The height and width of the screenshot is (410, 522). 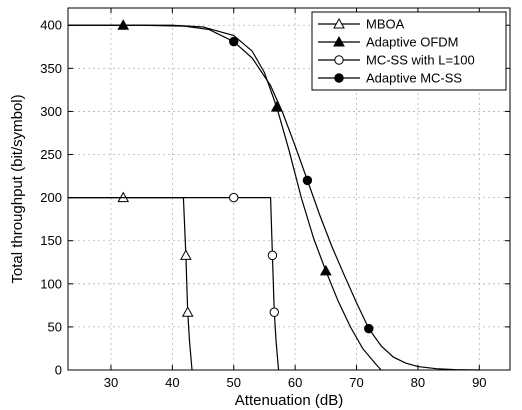 What do you see at coordinates (295, 382) in the screenshot?
I see `x-tick-label: 60` at bounding box center [295, 382].